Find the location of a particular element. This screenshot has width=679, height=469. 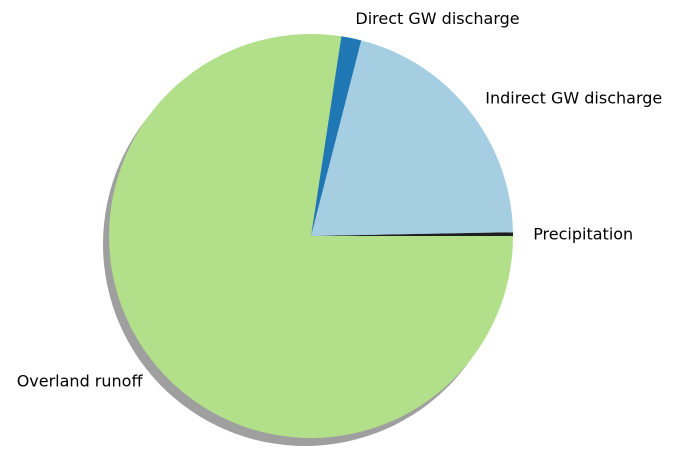

pie-label-overland-runoff: Overland runoff is located at coordinates (80, 380).